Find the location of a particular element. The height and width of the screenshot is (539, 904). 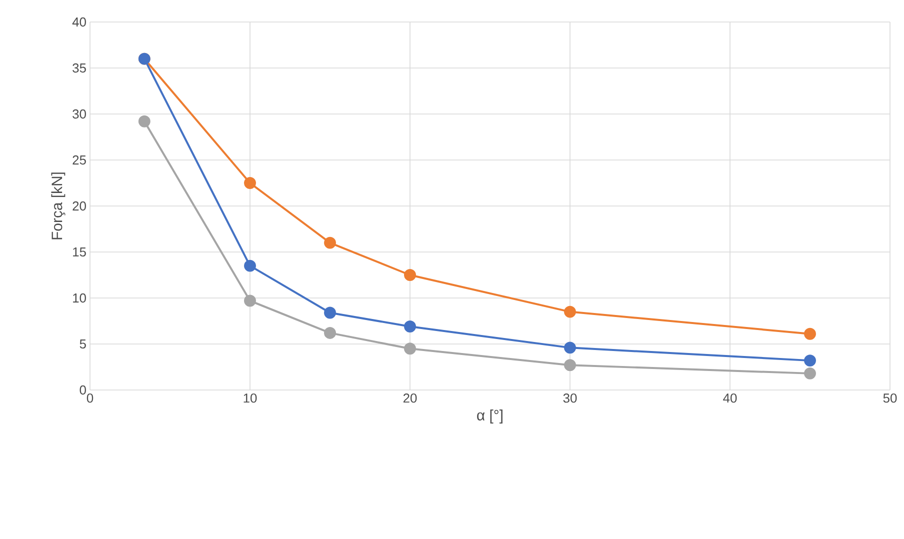

x-tick-label: 50 is located at coordinates (890, 398).